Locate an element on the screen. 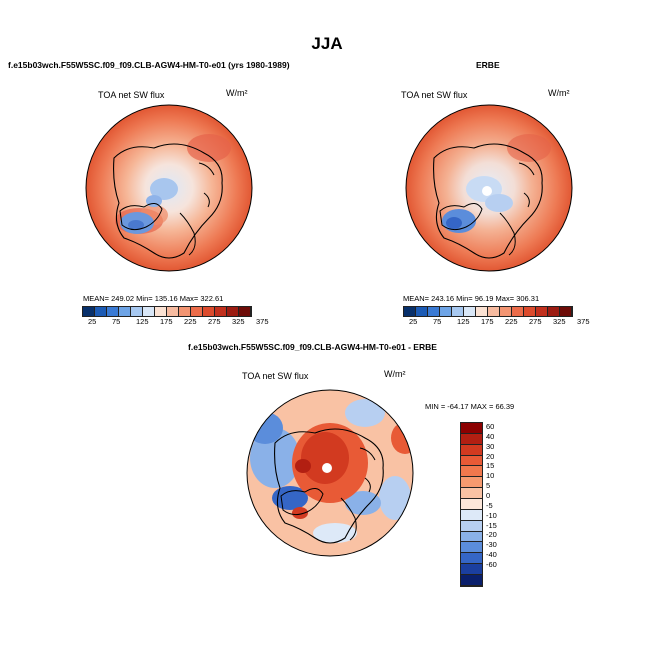 Image resolution: width=654 pixels, height=654 pixels. panel-2-stats: MEAN= 243.16 Min= 96.19 Max= 306.31 is located at coordinates (471, 298).